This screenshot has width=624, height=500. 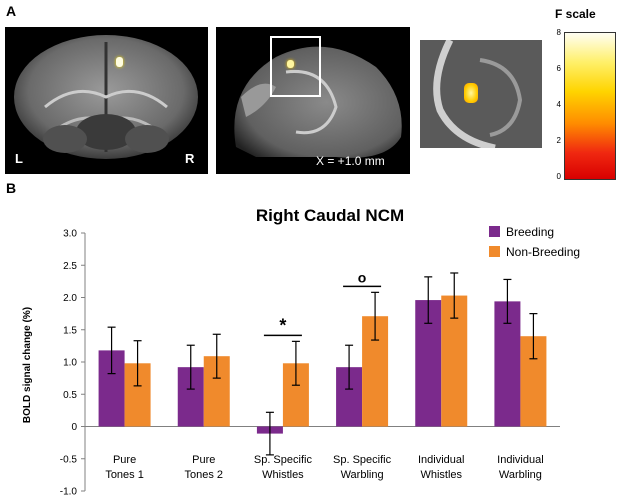 I want to click on legend-label: Breeding, so click(x=530, y=232).